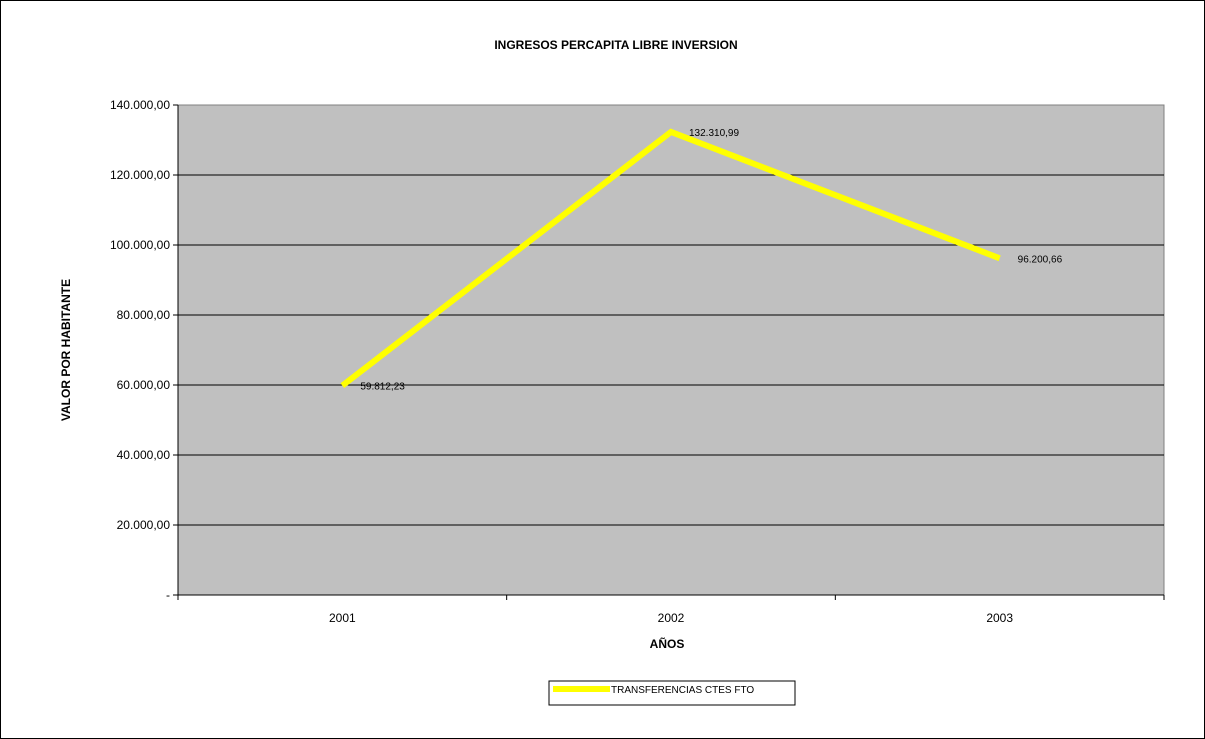 The height and width of the screenshot is (739, 1205). I want to click on x-axis-title: AÑOS, so click(667, 643).